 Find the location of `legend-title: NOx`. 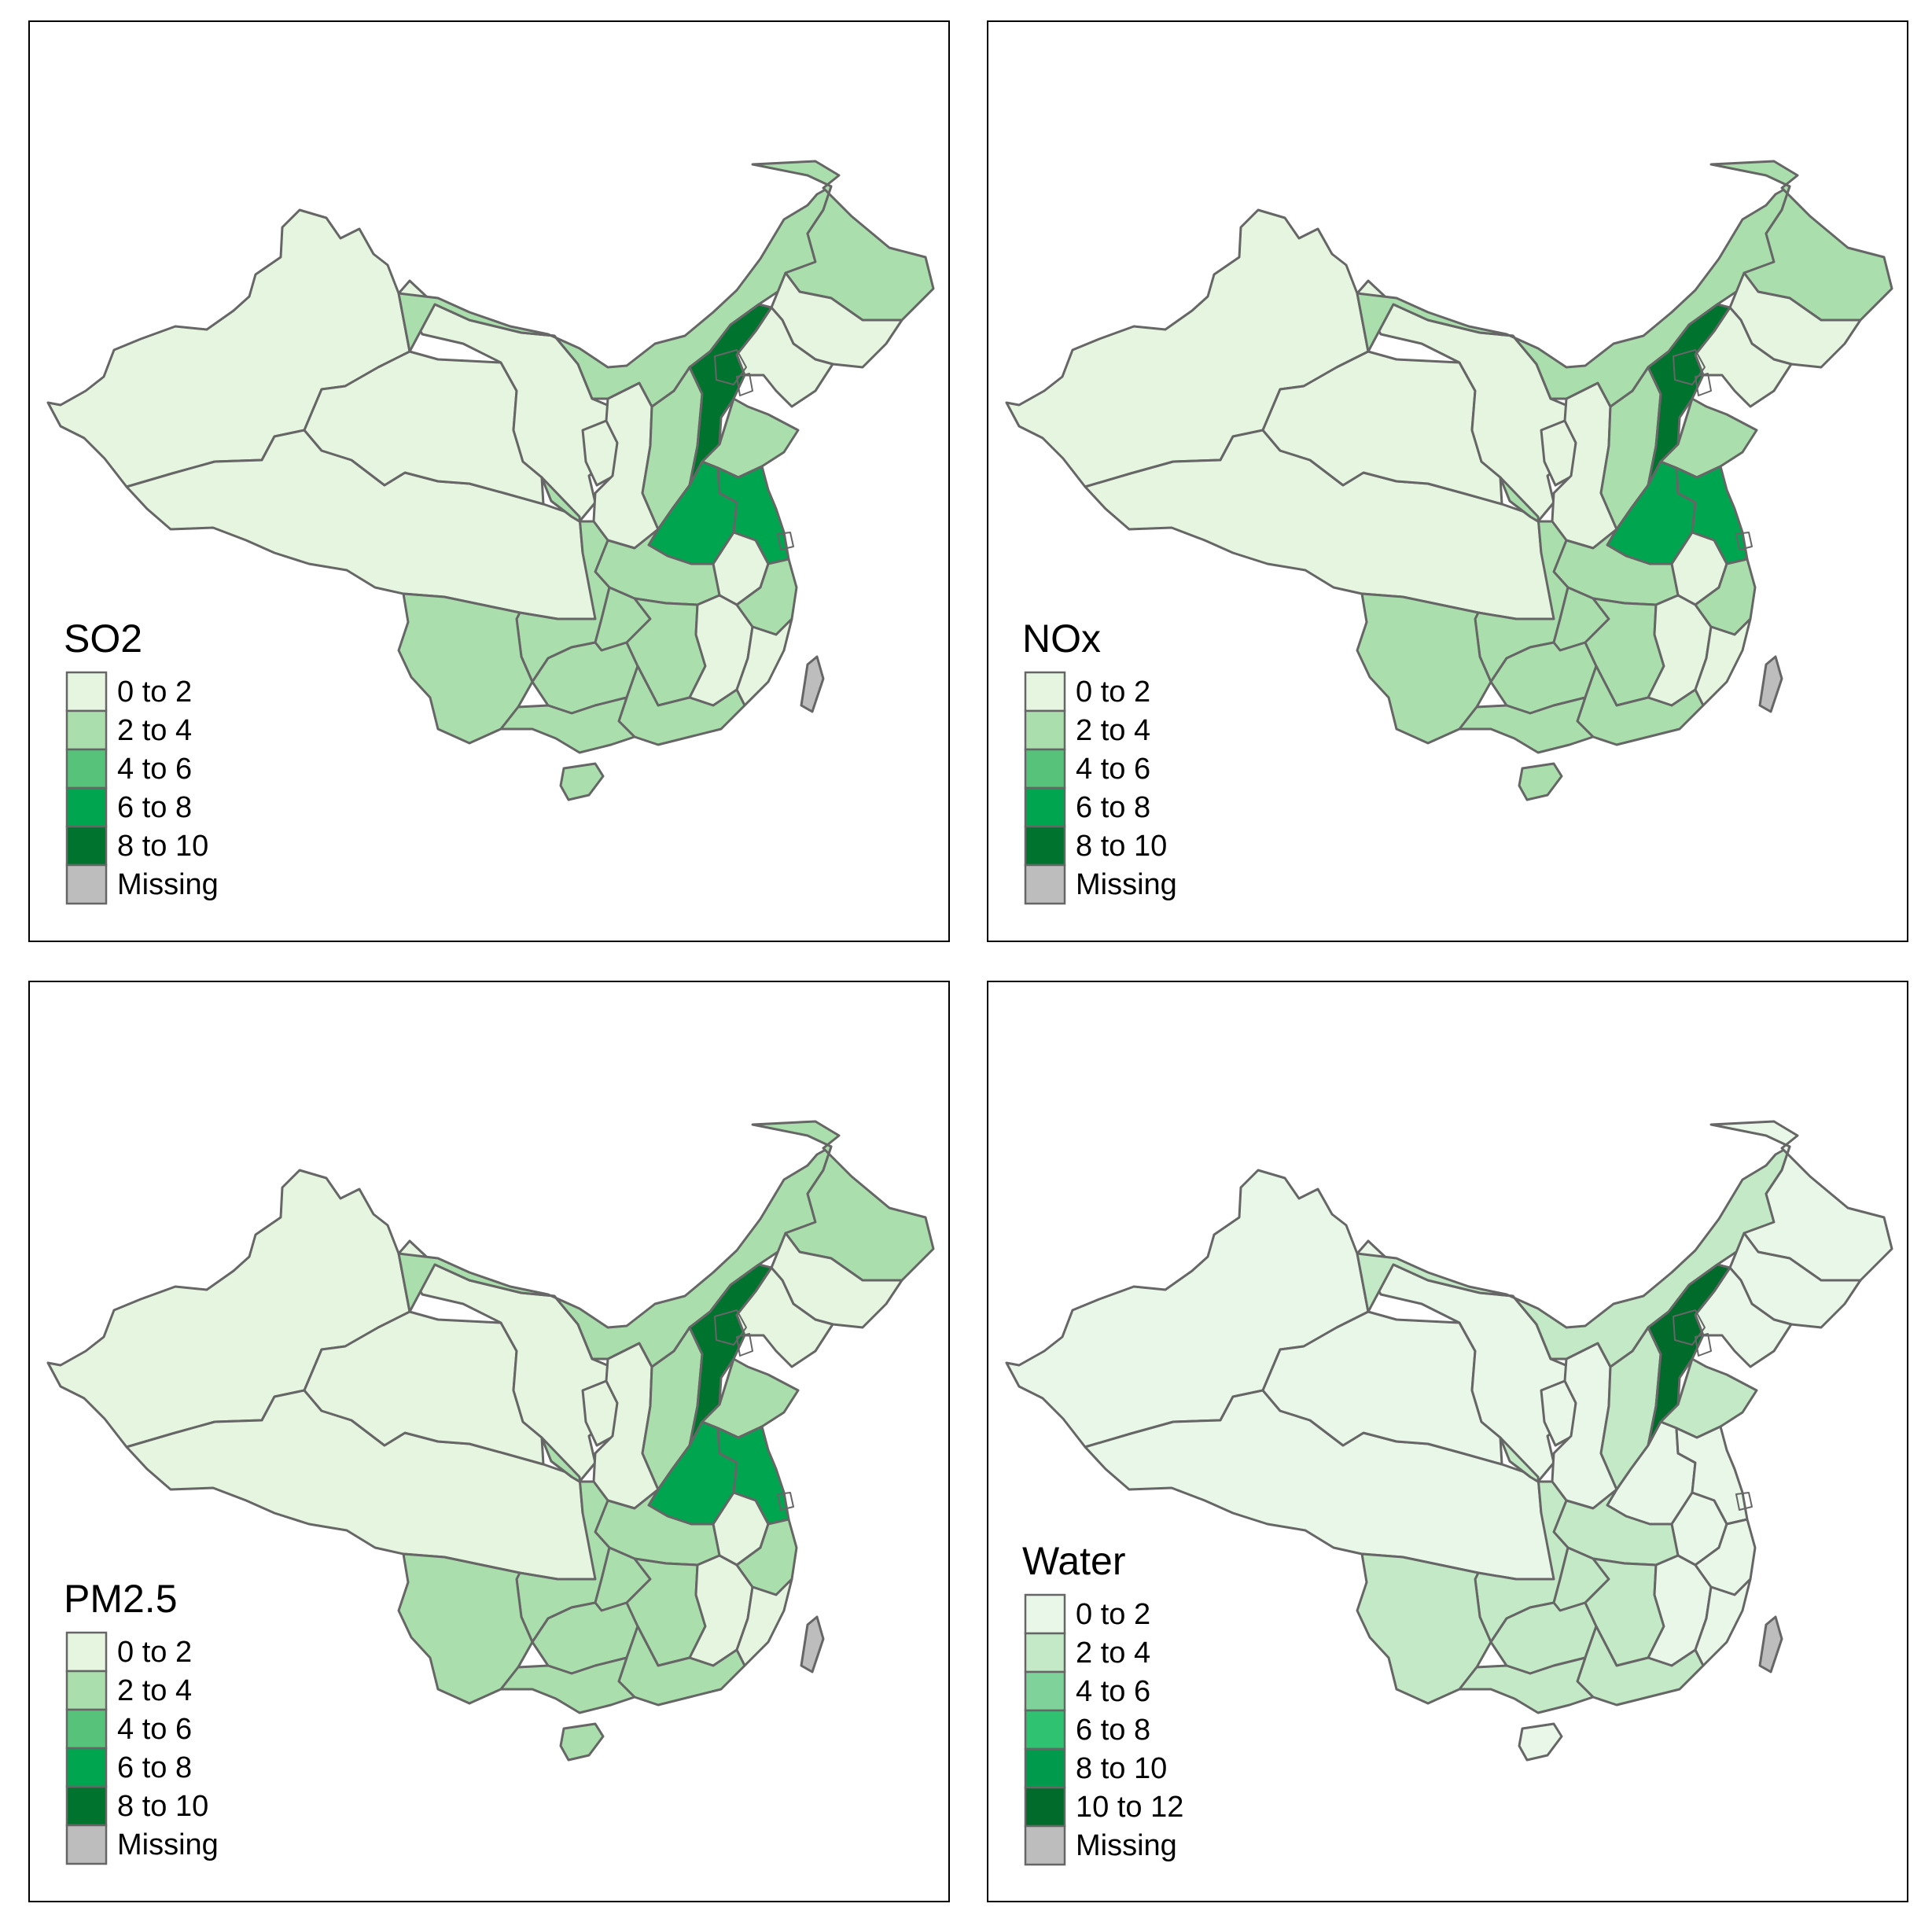

legend-title: NOx is located at coordinates (1061, 639).